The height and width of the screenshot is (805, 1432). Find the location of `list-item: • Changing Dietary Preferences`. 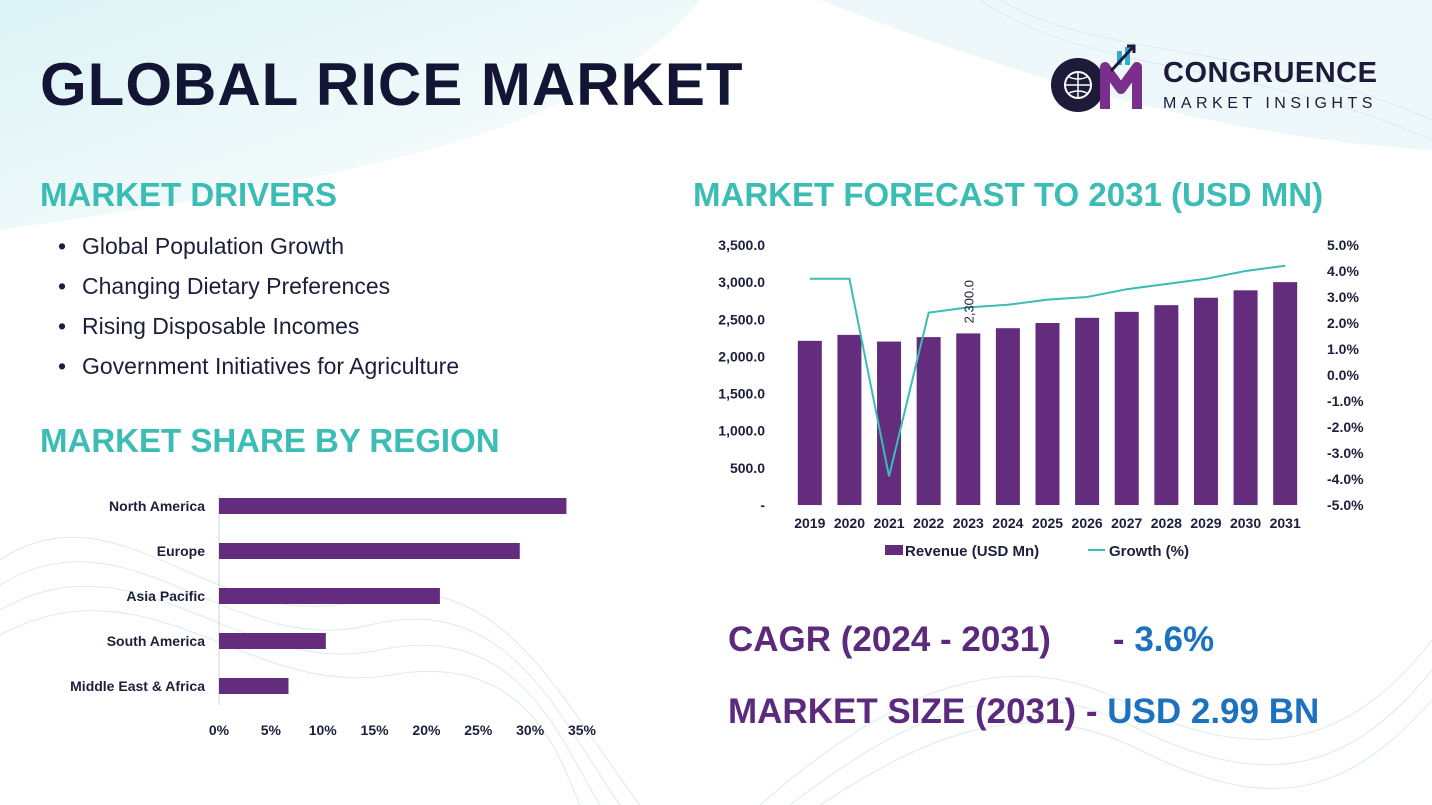

list-item: • Changing Dietary Preferences is located at coordinates (258, 290).